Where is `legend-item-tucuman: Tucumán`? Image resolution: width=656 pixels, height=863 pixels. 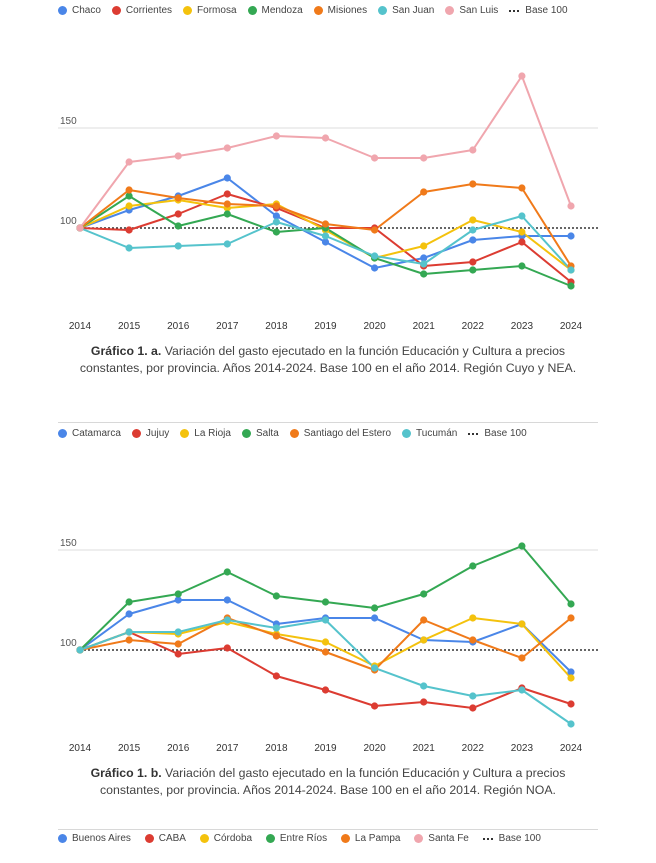
legend-item-tucuman: Tucumán is located at coordinates (429, 433).